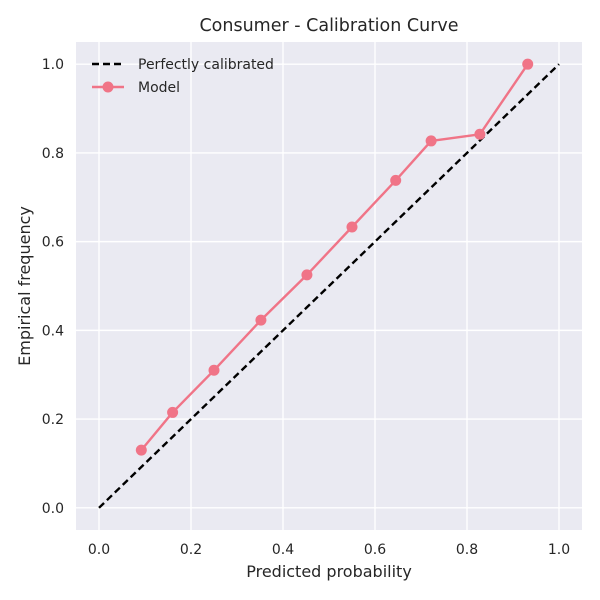 The image size is (600, 600). Describe the element at coordinates (53, 331) in the screenshot. I see `y-tick-label: 0.4` at that location.